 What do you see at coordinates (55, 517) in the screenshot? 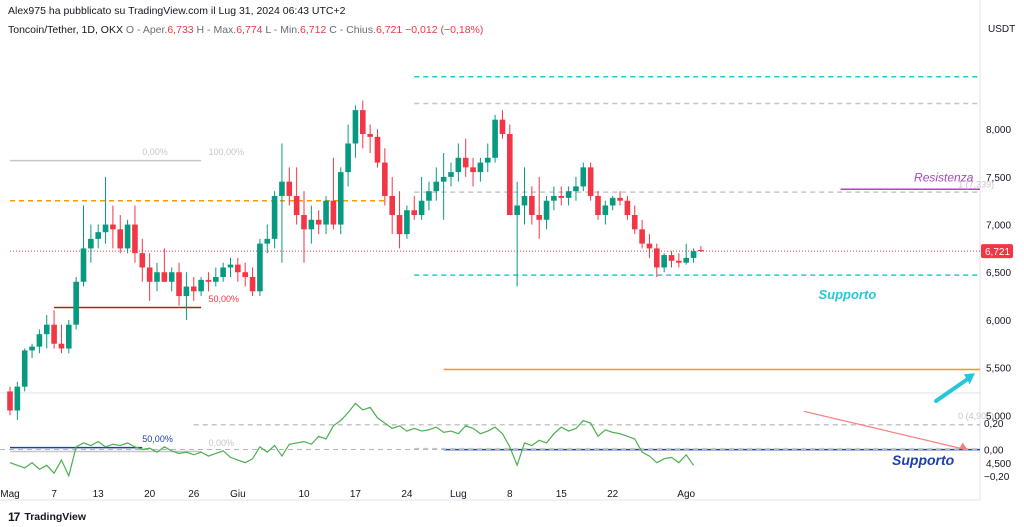
I see `tradingview-brand: TradingView` at bounding box center [55, 517].